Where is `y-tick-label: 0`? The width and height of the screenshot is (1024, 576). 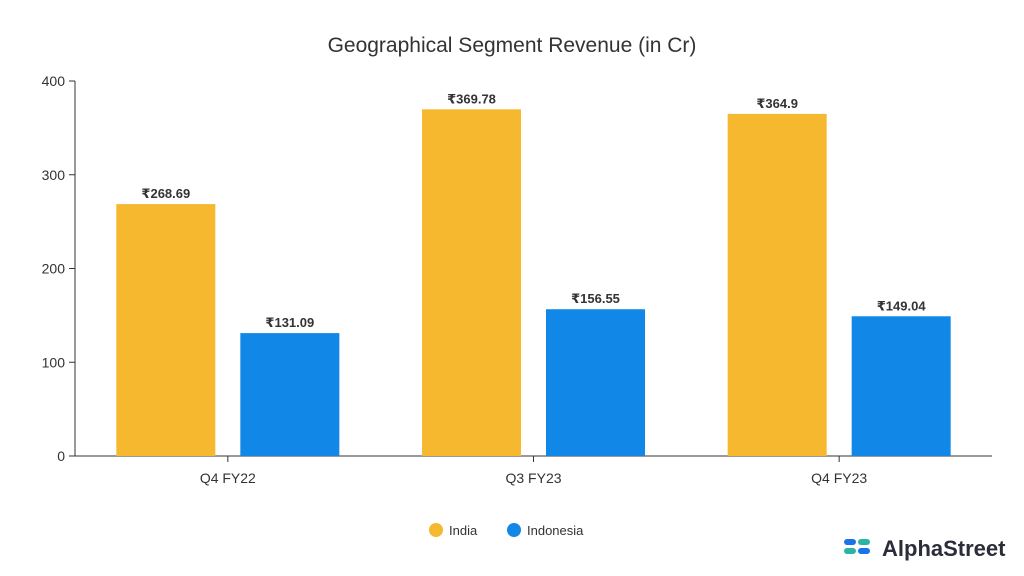
y-tick-label: 0 is located at coordinates (61, 456).